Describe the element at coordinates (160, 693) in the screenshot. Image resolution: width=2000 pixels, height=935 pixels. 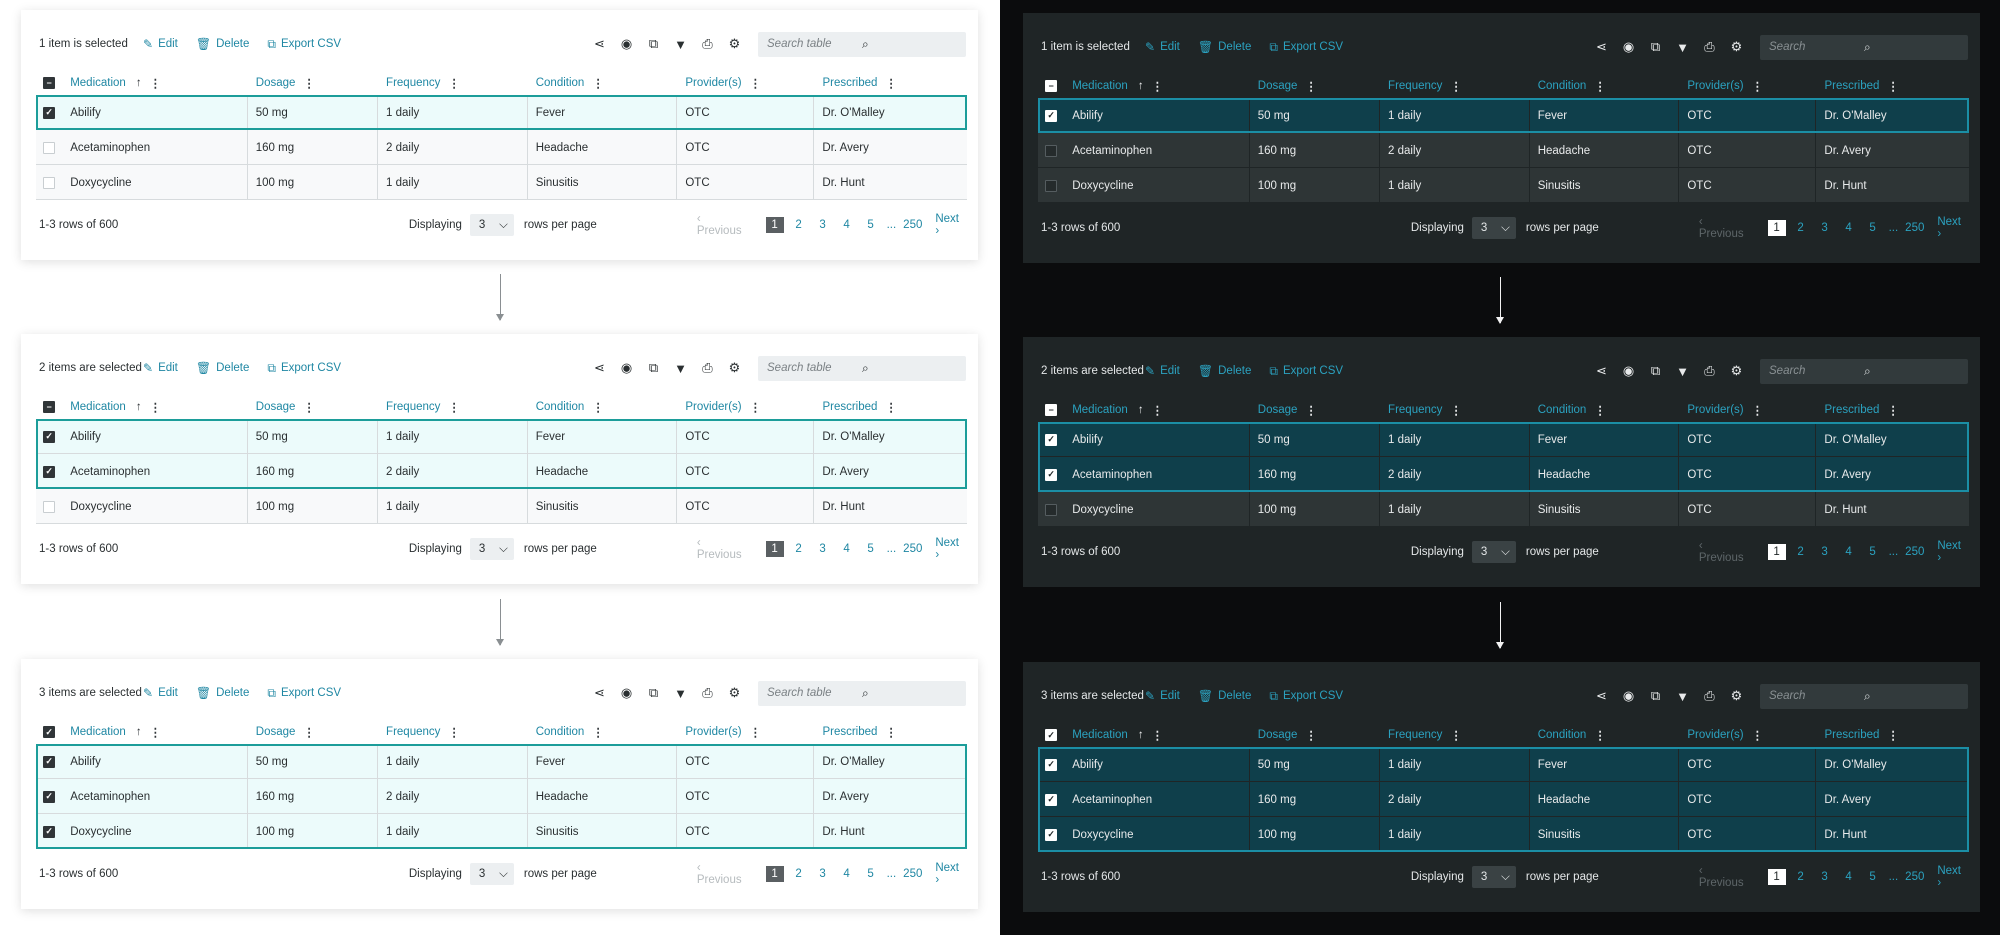
I see `edit-button: ✎ Edit` at that location.